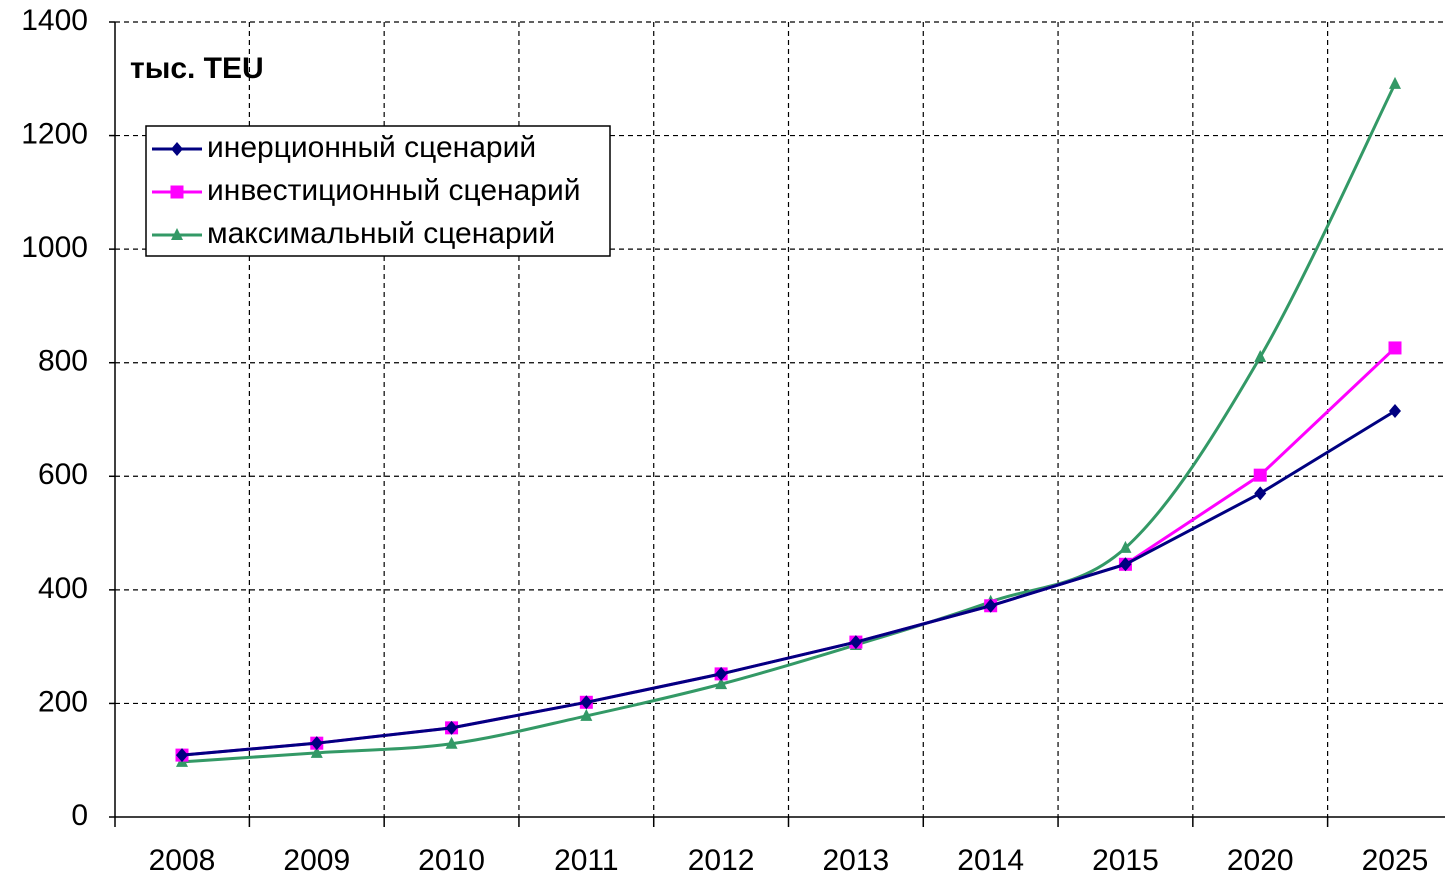  What do you see at coordinates (394, 190) in the screenshot?
I see `legend-label: инвестиционный сценарий` at bounding box center [394, 190].